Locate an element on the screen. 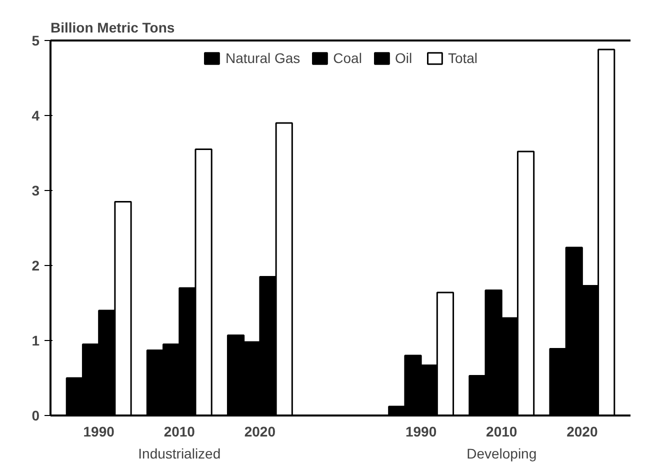  legend-label: Oil is located at coordinates (404, 58).